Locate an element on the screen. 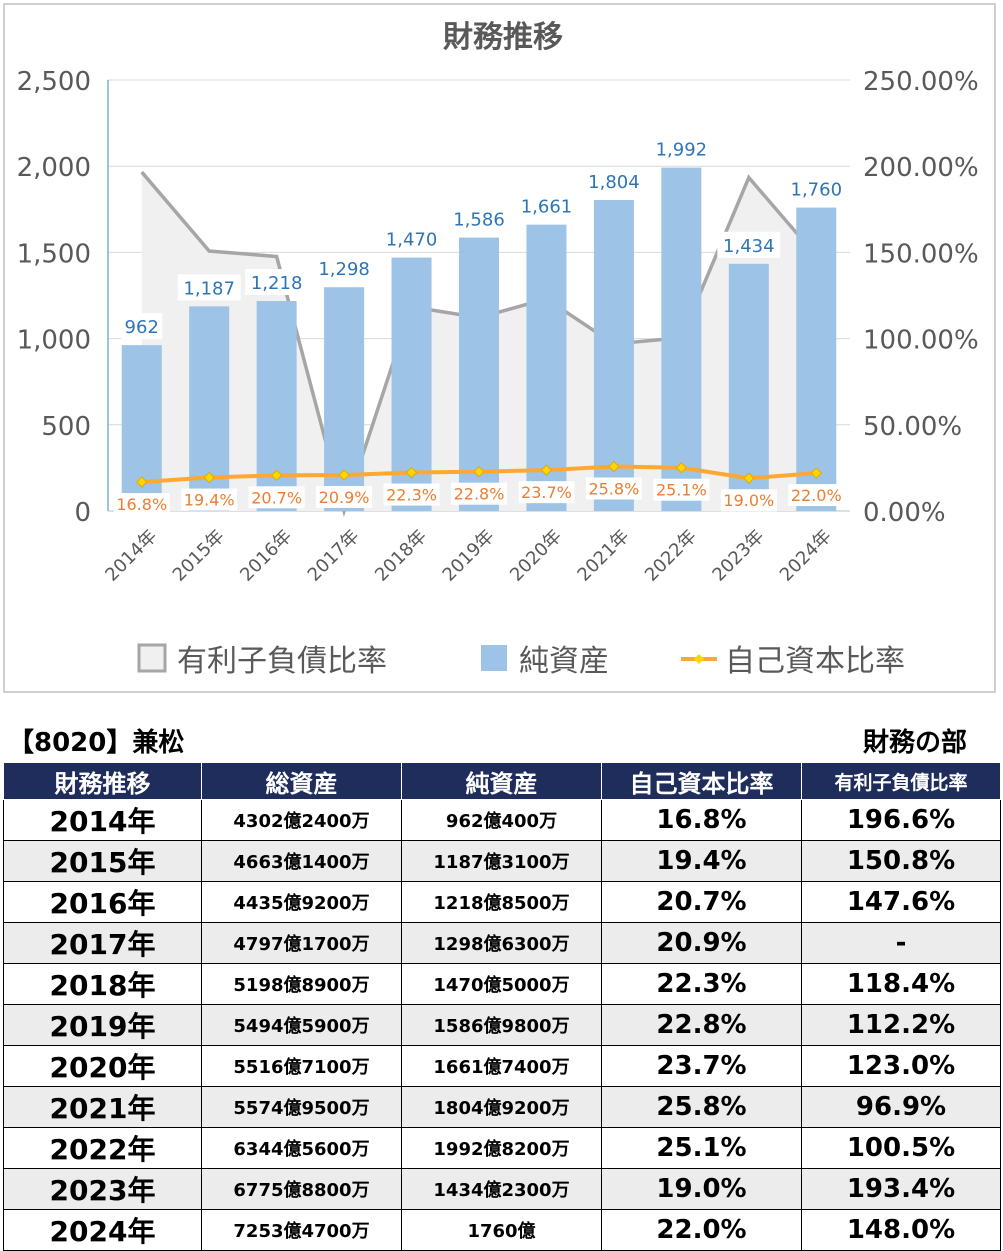  table-row: 2019年 5494億5900万 1586億9800万 22.8% 112.2% is located at coordinates (502, 1025).